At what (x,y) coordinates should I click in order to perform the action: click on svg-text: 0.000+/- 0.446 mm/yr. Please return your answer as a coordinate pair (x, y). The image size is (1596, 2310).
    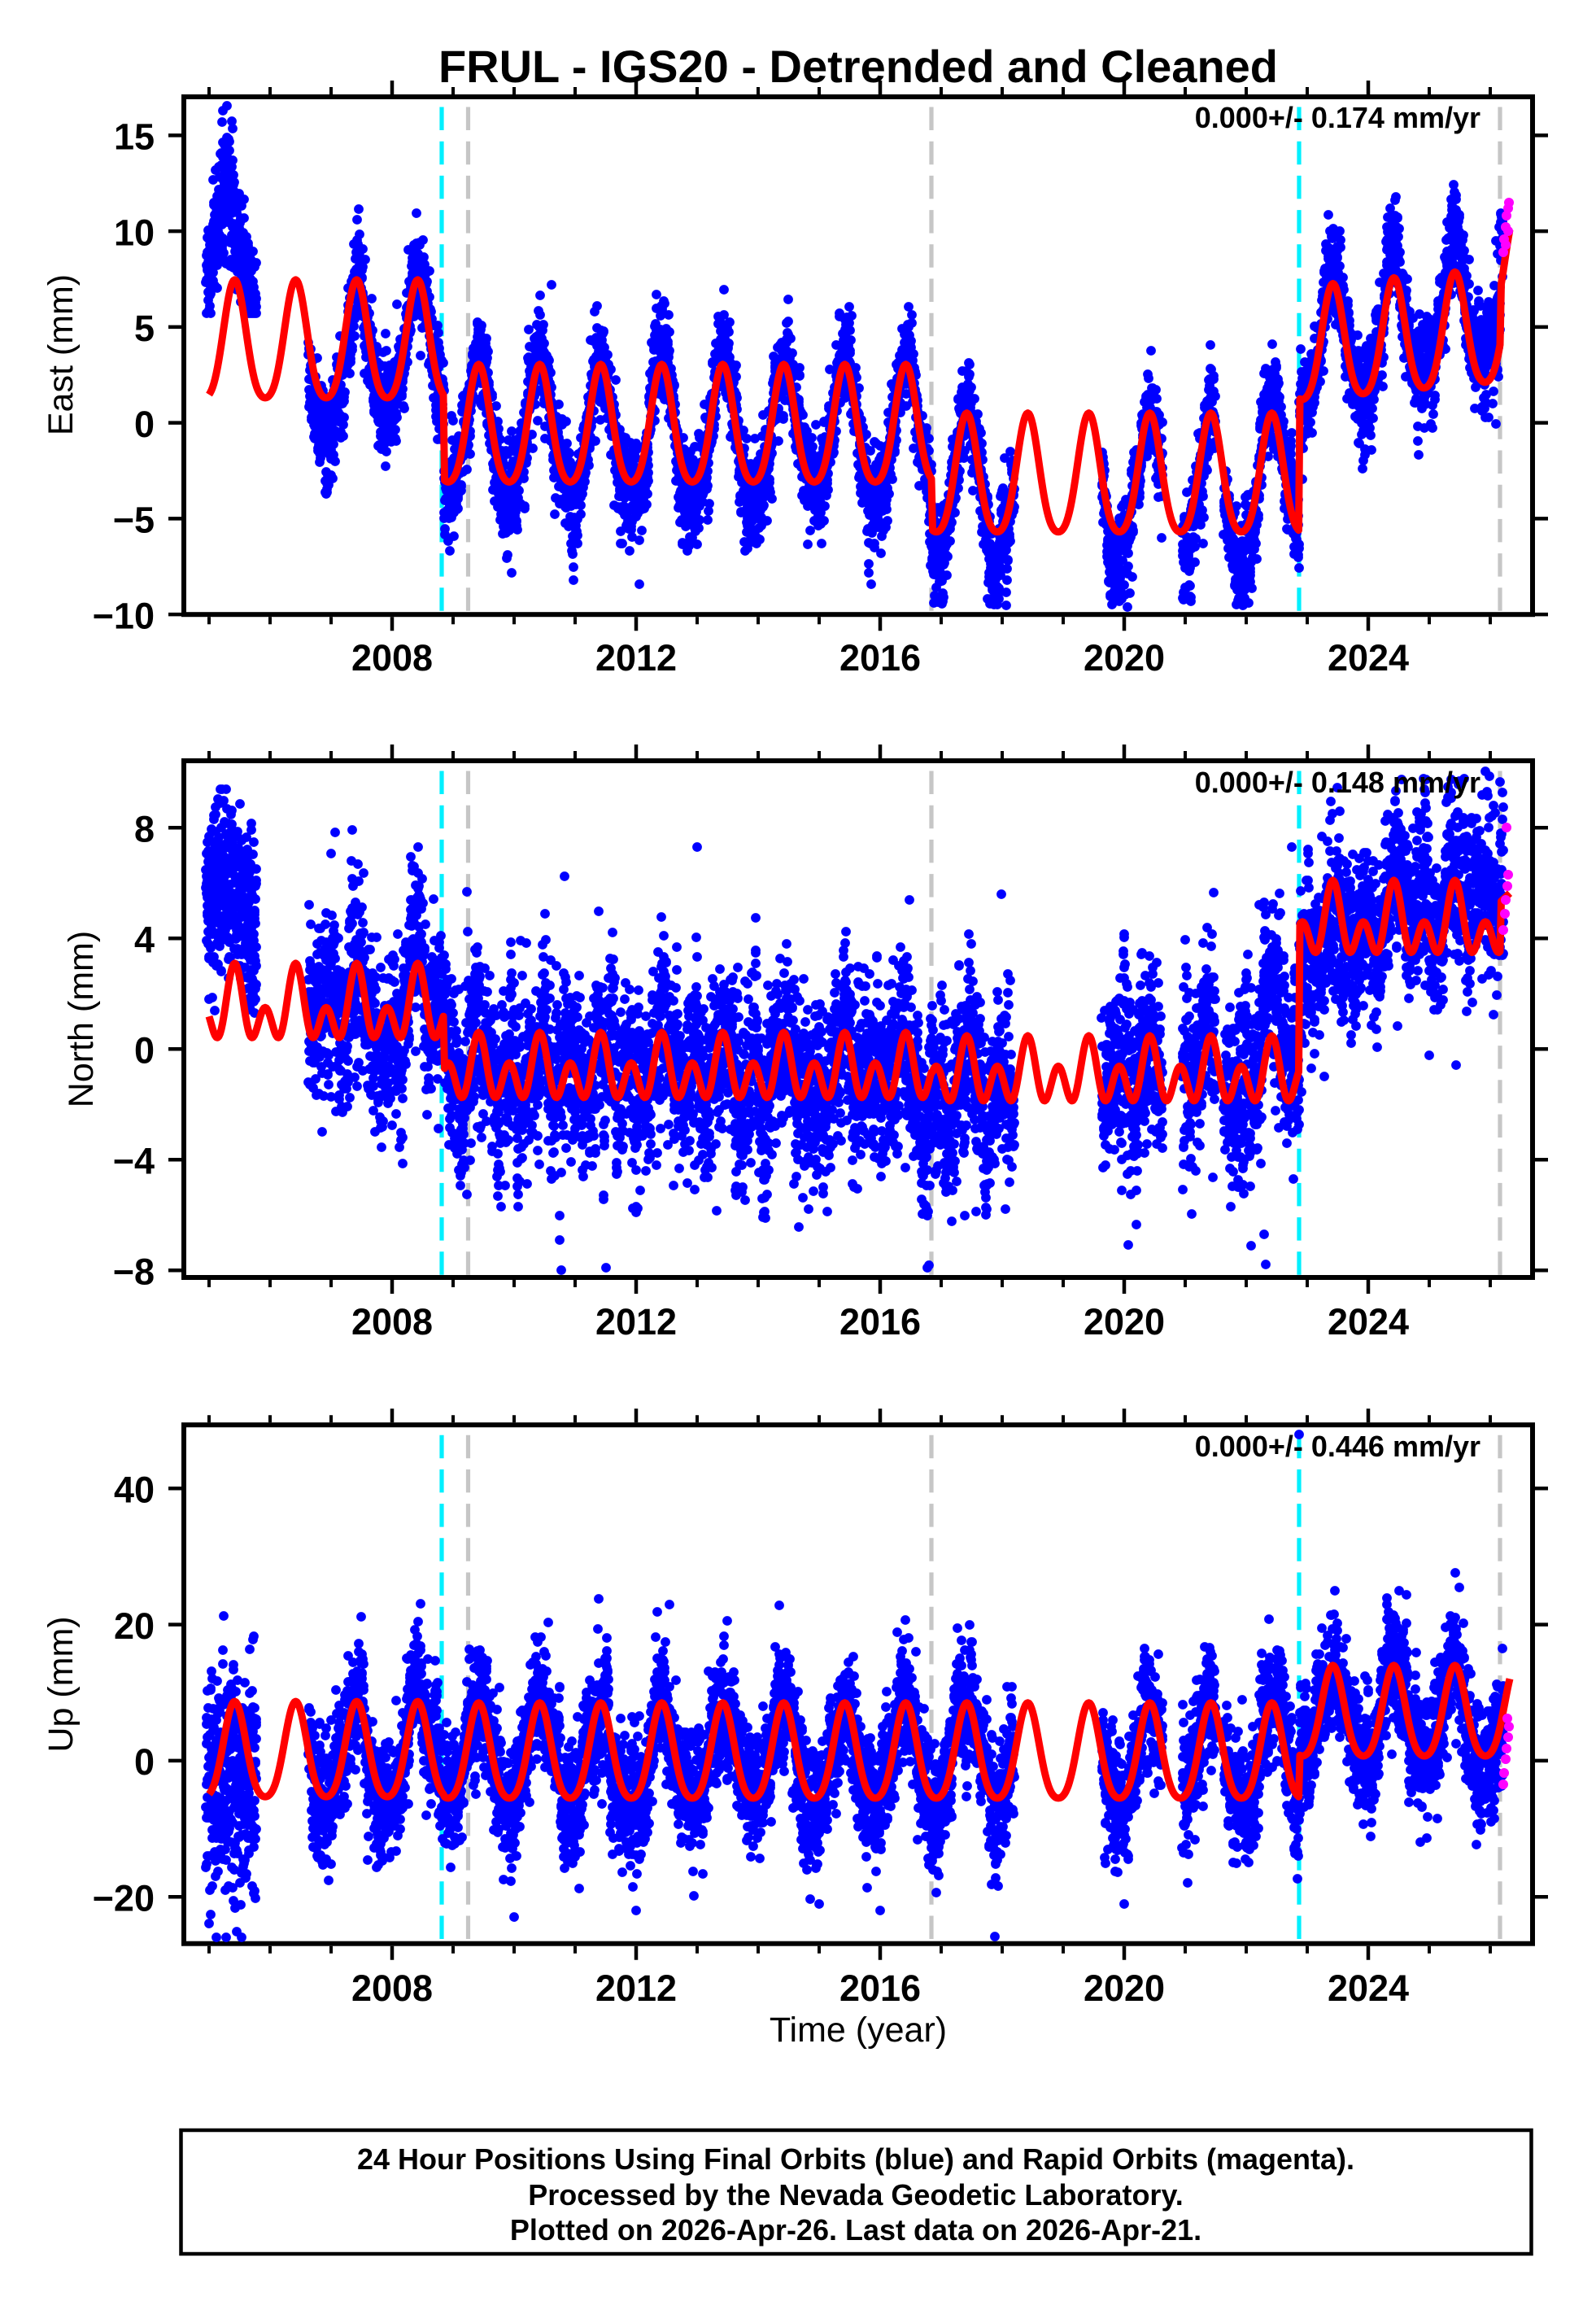
    Looking at the image, I should click on (1337, 1447).